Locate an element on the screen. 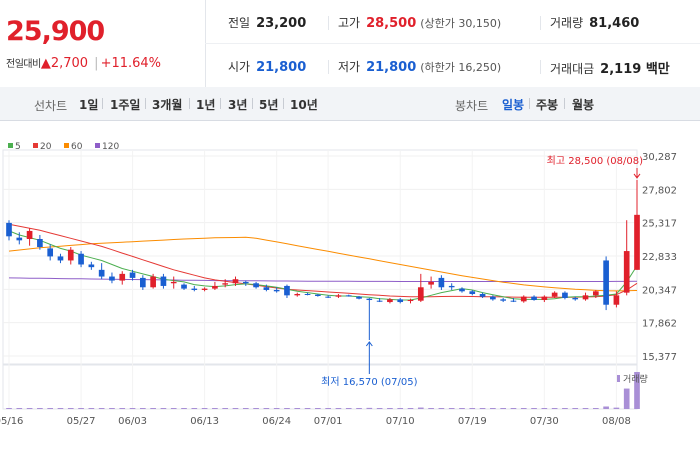 The width and height of the screenshot is (700, 450). tab-monthly: 월봉 is located at coordinates (583, 105).